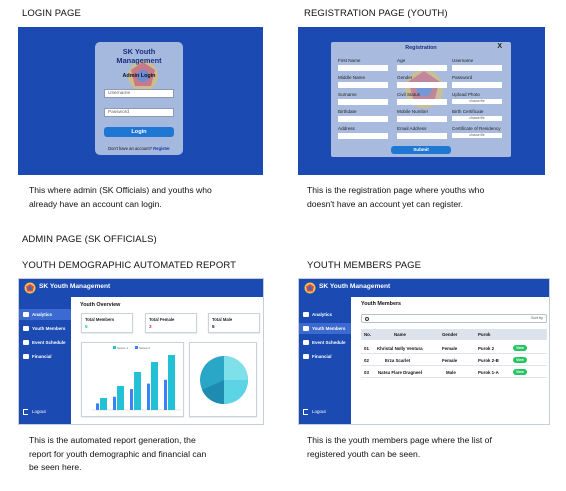  Describe the element at coordinates (405, 77) in the screenshot. I see `field-label: Gender` at that location.